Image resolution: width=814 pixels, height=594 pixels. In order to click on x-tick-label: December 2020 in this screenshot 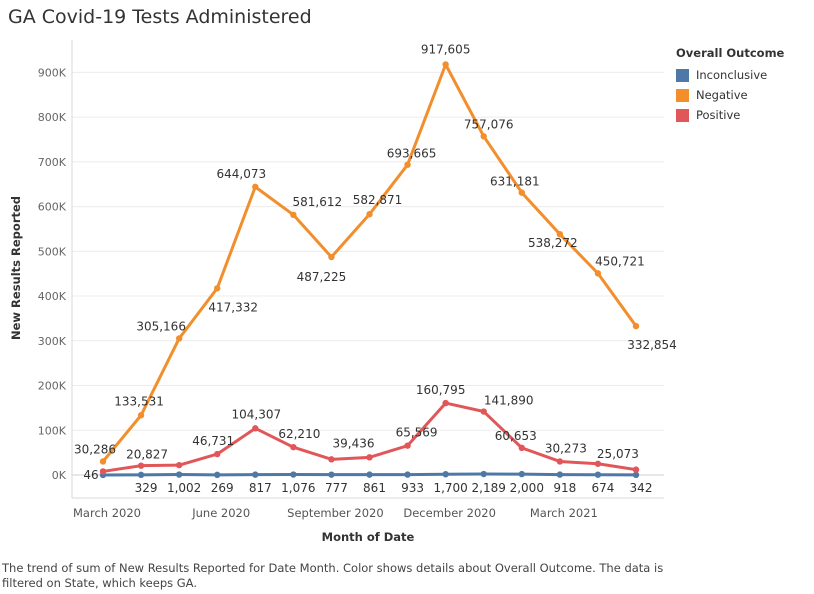, I will do `click(449, 513)`.